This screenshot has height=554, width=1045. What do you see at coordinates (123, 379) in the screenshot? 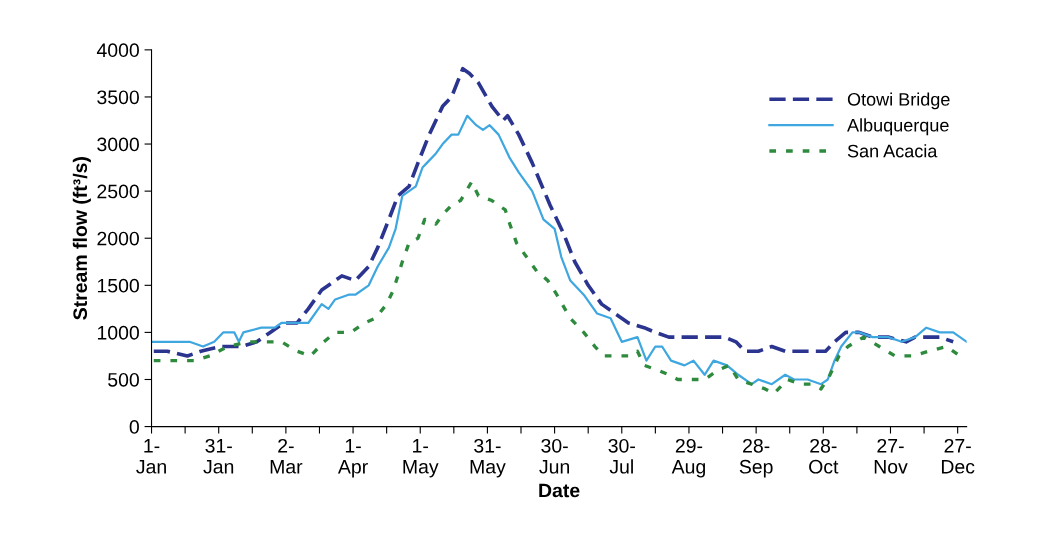
I see `y-tick-label: 500` at bounding box center [123, 379].